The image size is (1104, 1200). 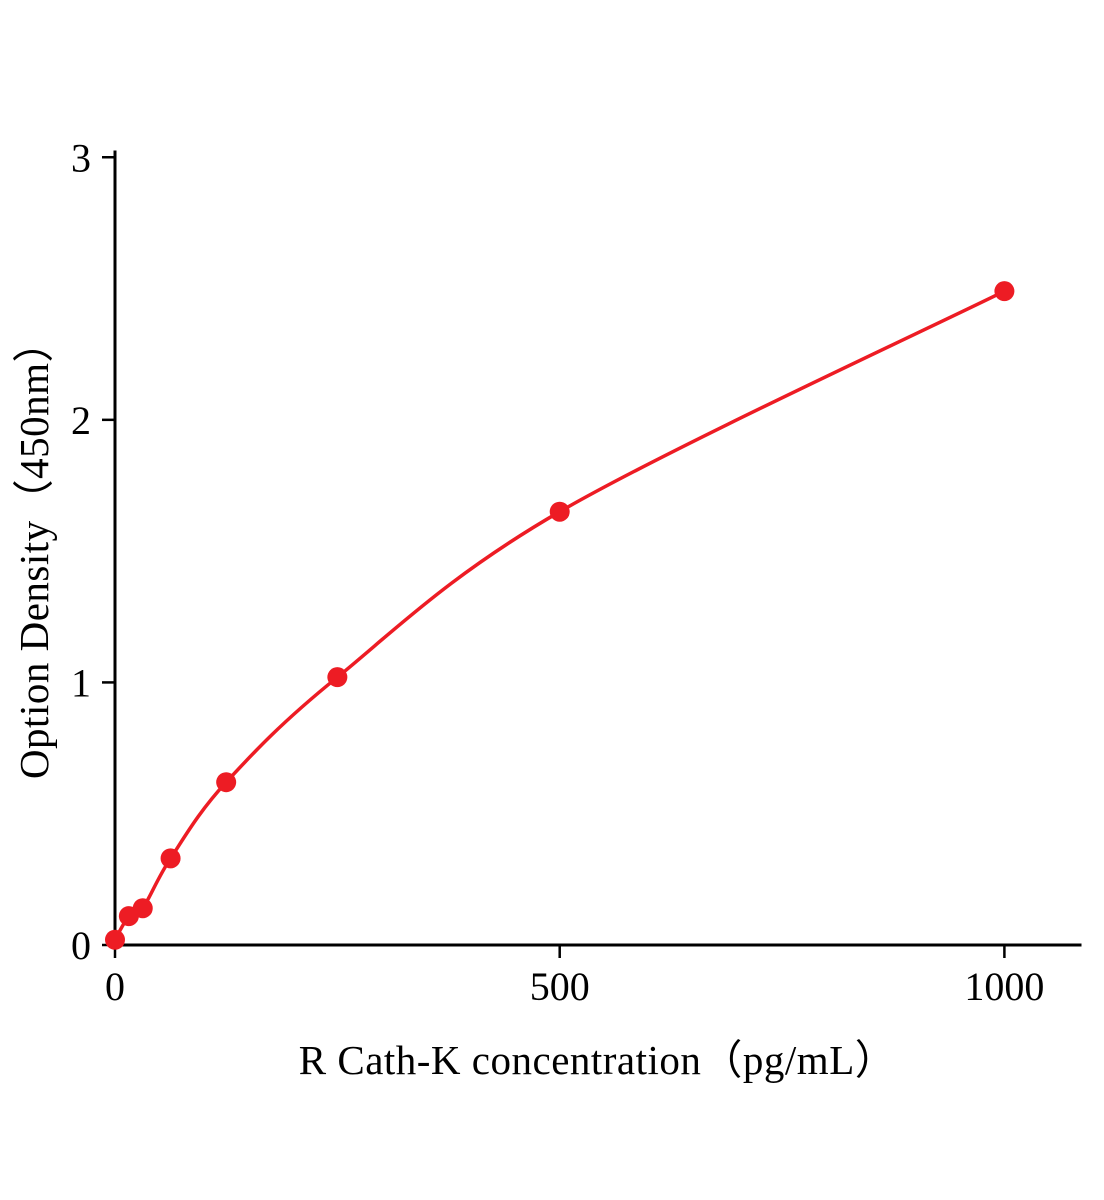 What do you see at coordinates (81, 420) in the screenshot?
I see `y-tick-label: 2` at bounding box center [81, 420].